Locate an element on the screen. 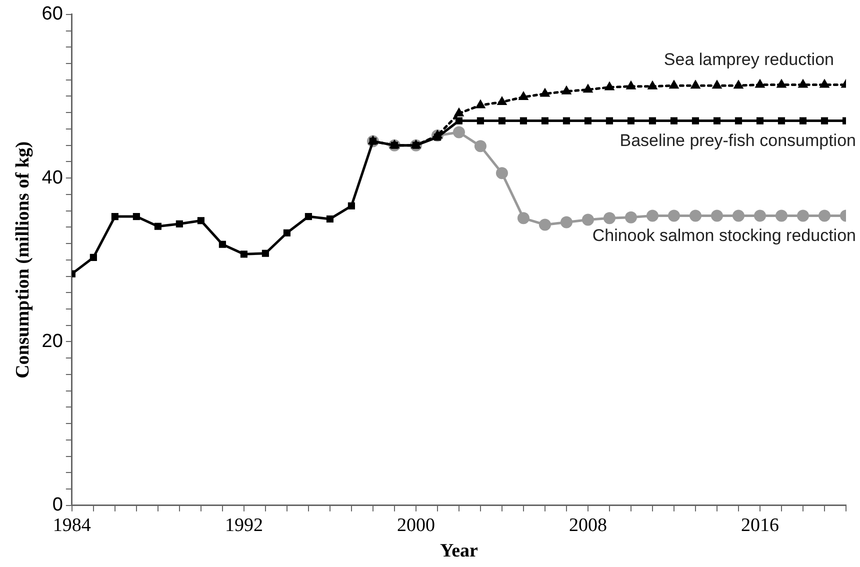 The image size is (860, 567). y-tick-label: 0 is located at coordinates (57, 505).